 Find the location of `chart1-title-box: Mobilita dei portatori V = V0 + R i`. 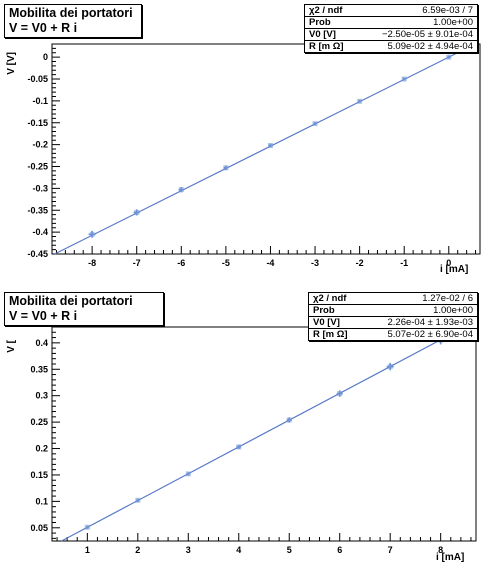

chart1-title-box: Mobilita dei portatori V = V0 + R i is located at coordinates (73, 21).